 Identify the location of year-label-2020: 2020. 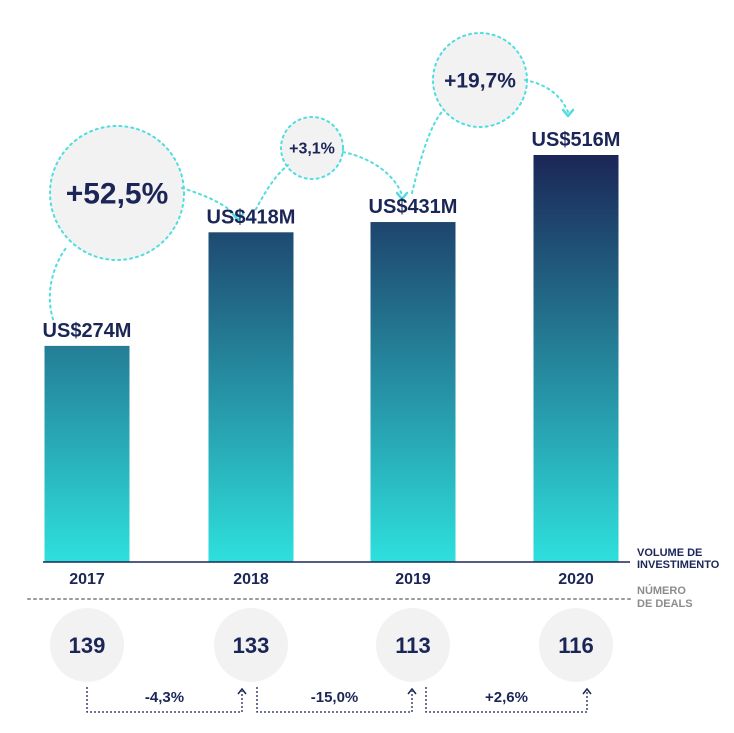
(576, 579).